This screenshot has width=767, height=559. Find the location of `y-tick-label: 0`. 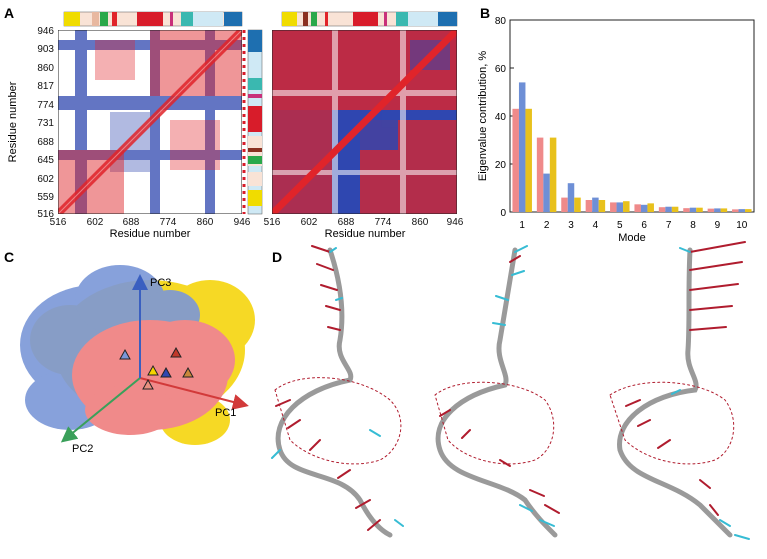

y-tick-label: 0 is located at coordinates (503, 213).